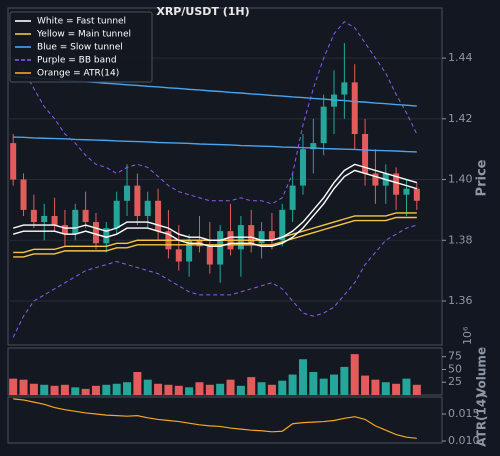  Describe the element at coordinates (455, 368) in the screenshot. I see `y-tick-label: 50` at that location.